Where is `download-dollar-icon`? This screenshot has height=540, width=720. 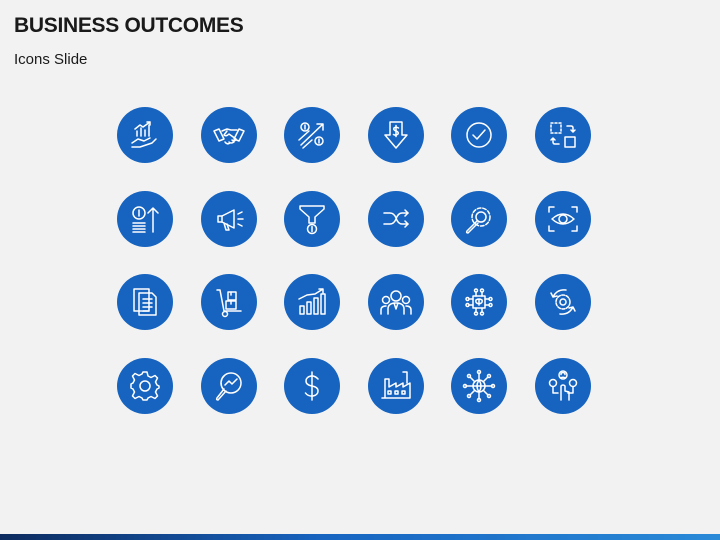 download-dollar-icon is located at coordinates (395, 135).